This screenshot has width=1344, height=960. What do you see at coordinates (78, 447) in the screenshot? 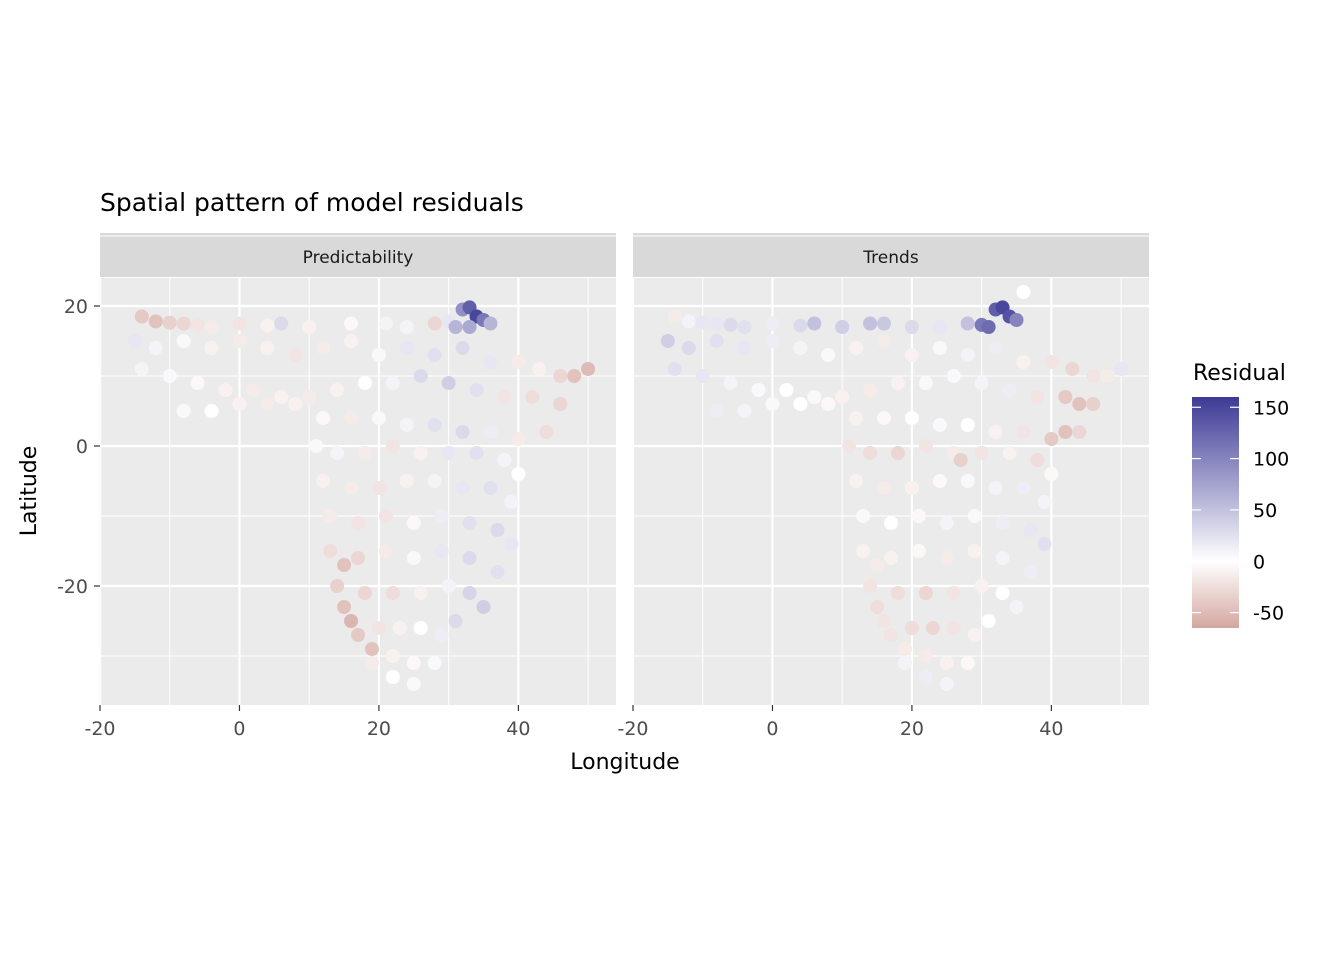
I see `y-axis: 20 0 -20` at bounding box center [78, 447].